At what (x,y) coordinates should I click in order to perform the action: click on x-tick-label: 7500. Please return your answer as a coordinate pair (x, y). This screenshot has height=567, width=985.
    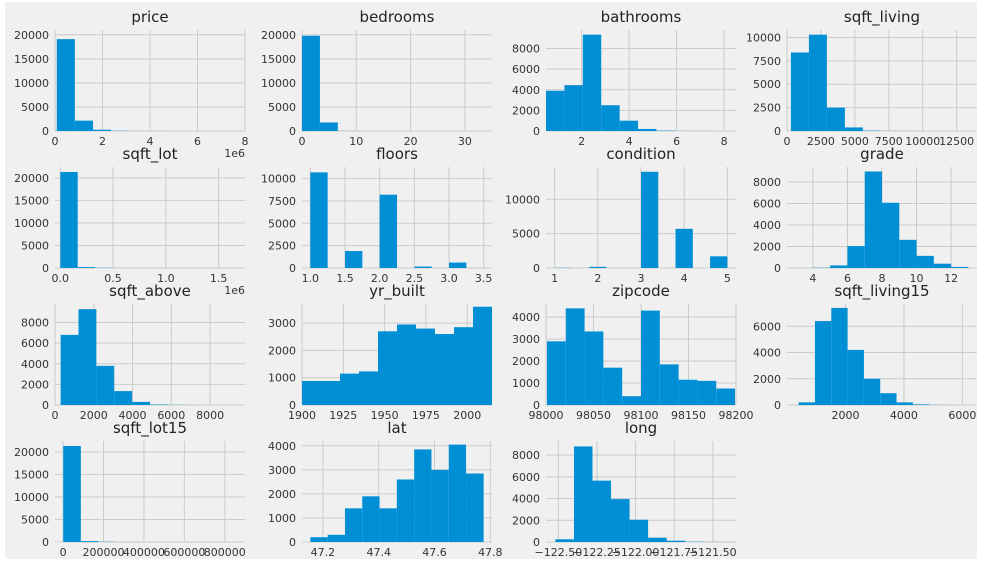
    Looking at the image, I should click on (889, 141).